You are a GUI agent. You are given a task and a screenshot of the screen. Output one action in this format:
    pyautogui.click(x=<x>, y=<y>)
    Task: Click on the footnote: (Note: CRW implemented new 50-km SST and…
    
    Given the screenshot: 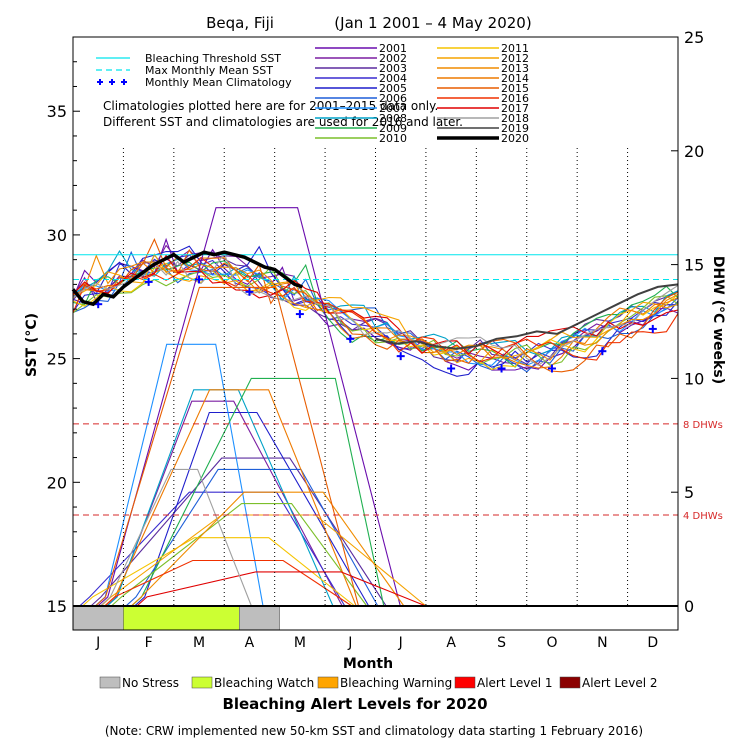 What is the action you would take?
    pyautogui.click(x=374, y=731)
    